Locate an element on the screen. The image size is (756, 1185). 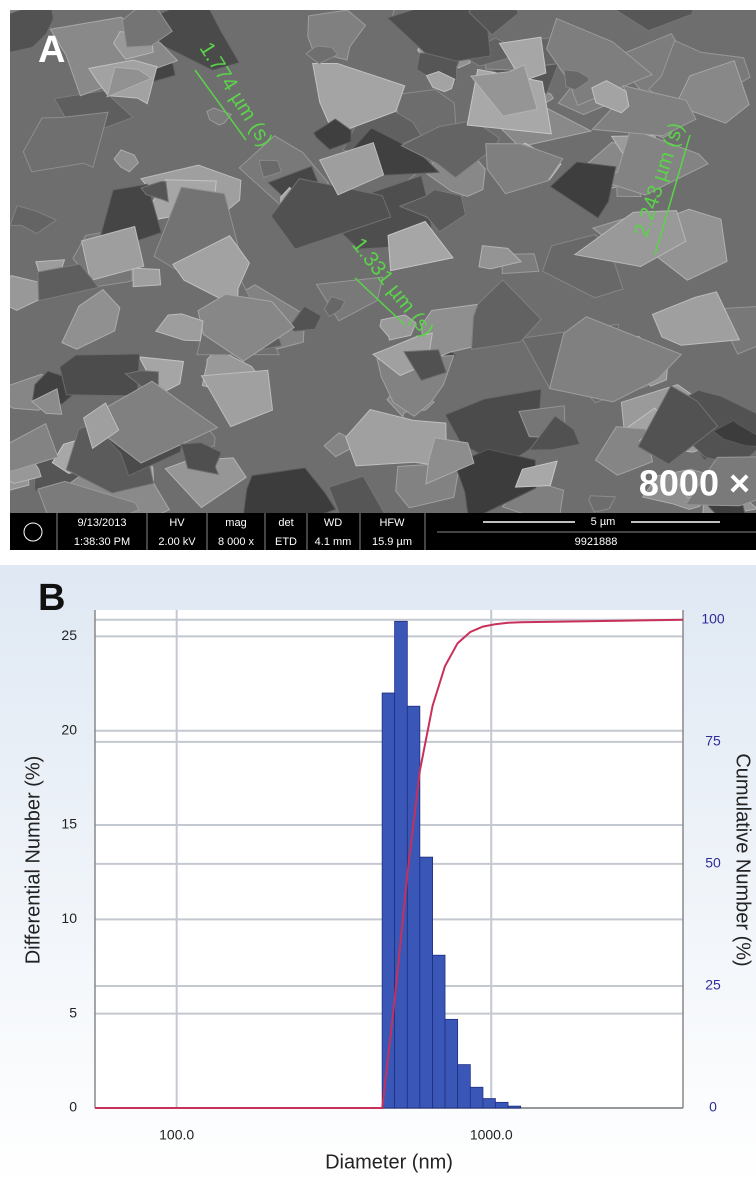
y-tick-label: 25 is located at coordinates (69, 635).